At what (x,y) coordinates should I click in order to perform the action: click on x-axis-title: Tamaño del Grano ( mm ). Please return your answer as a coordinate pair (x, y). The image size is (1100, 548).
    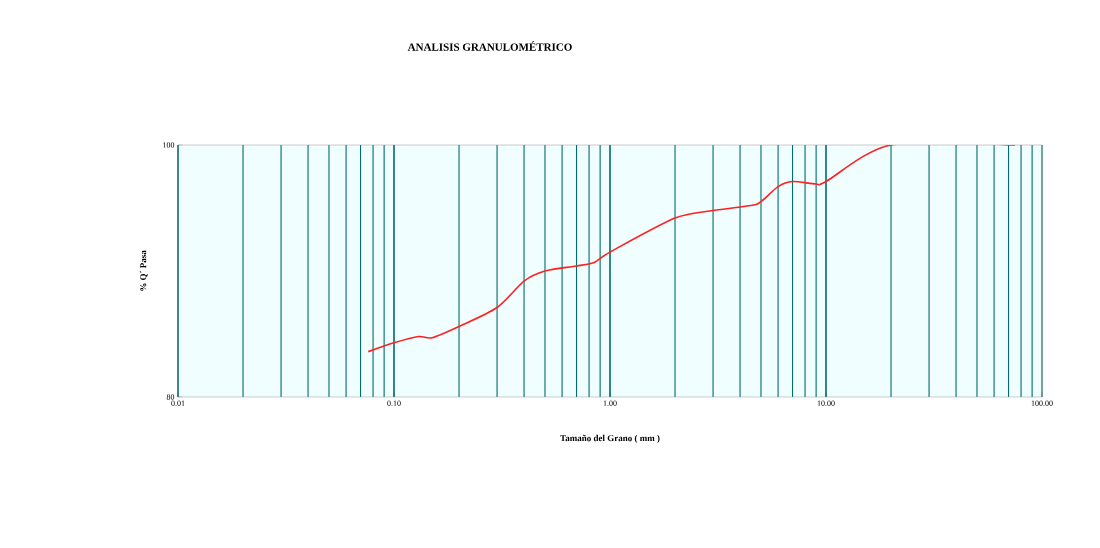
    Looking at the image, I should click on (610, 438).